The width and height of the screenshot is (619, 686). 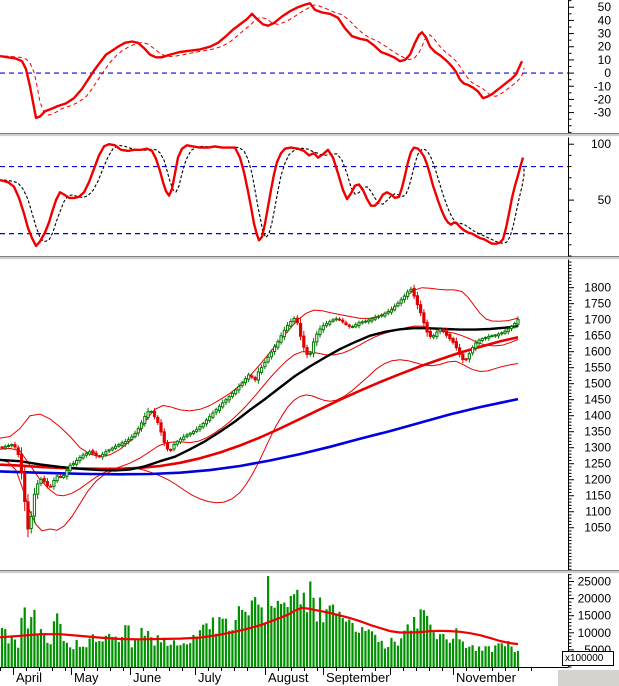 What do you see at coordinates (597, 464) in the screenshot?
I see `y-axis-label-price: 1250` at bounding box center [597, 464].